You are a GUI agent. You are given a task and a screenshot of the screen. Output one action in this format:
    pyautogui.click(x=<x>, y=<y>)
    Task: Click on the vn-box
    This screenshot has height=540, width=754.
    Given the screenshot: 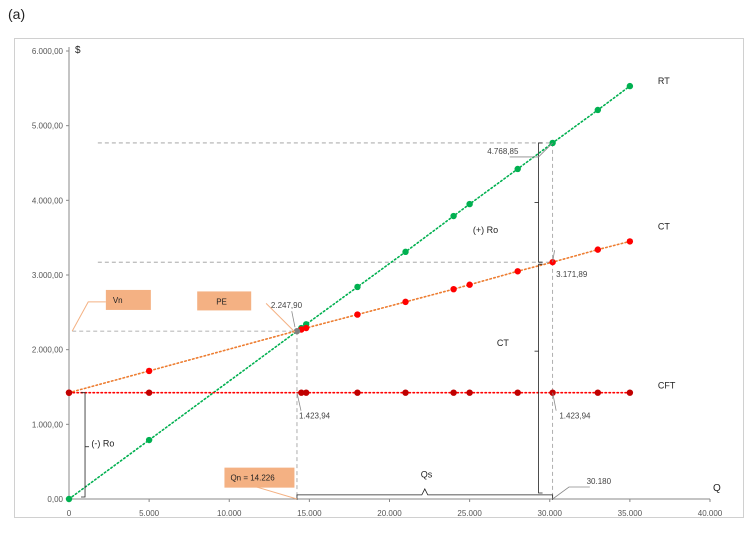 What is the action you would take?
    pyautogui.click(x=128, y=299)
    